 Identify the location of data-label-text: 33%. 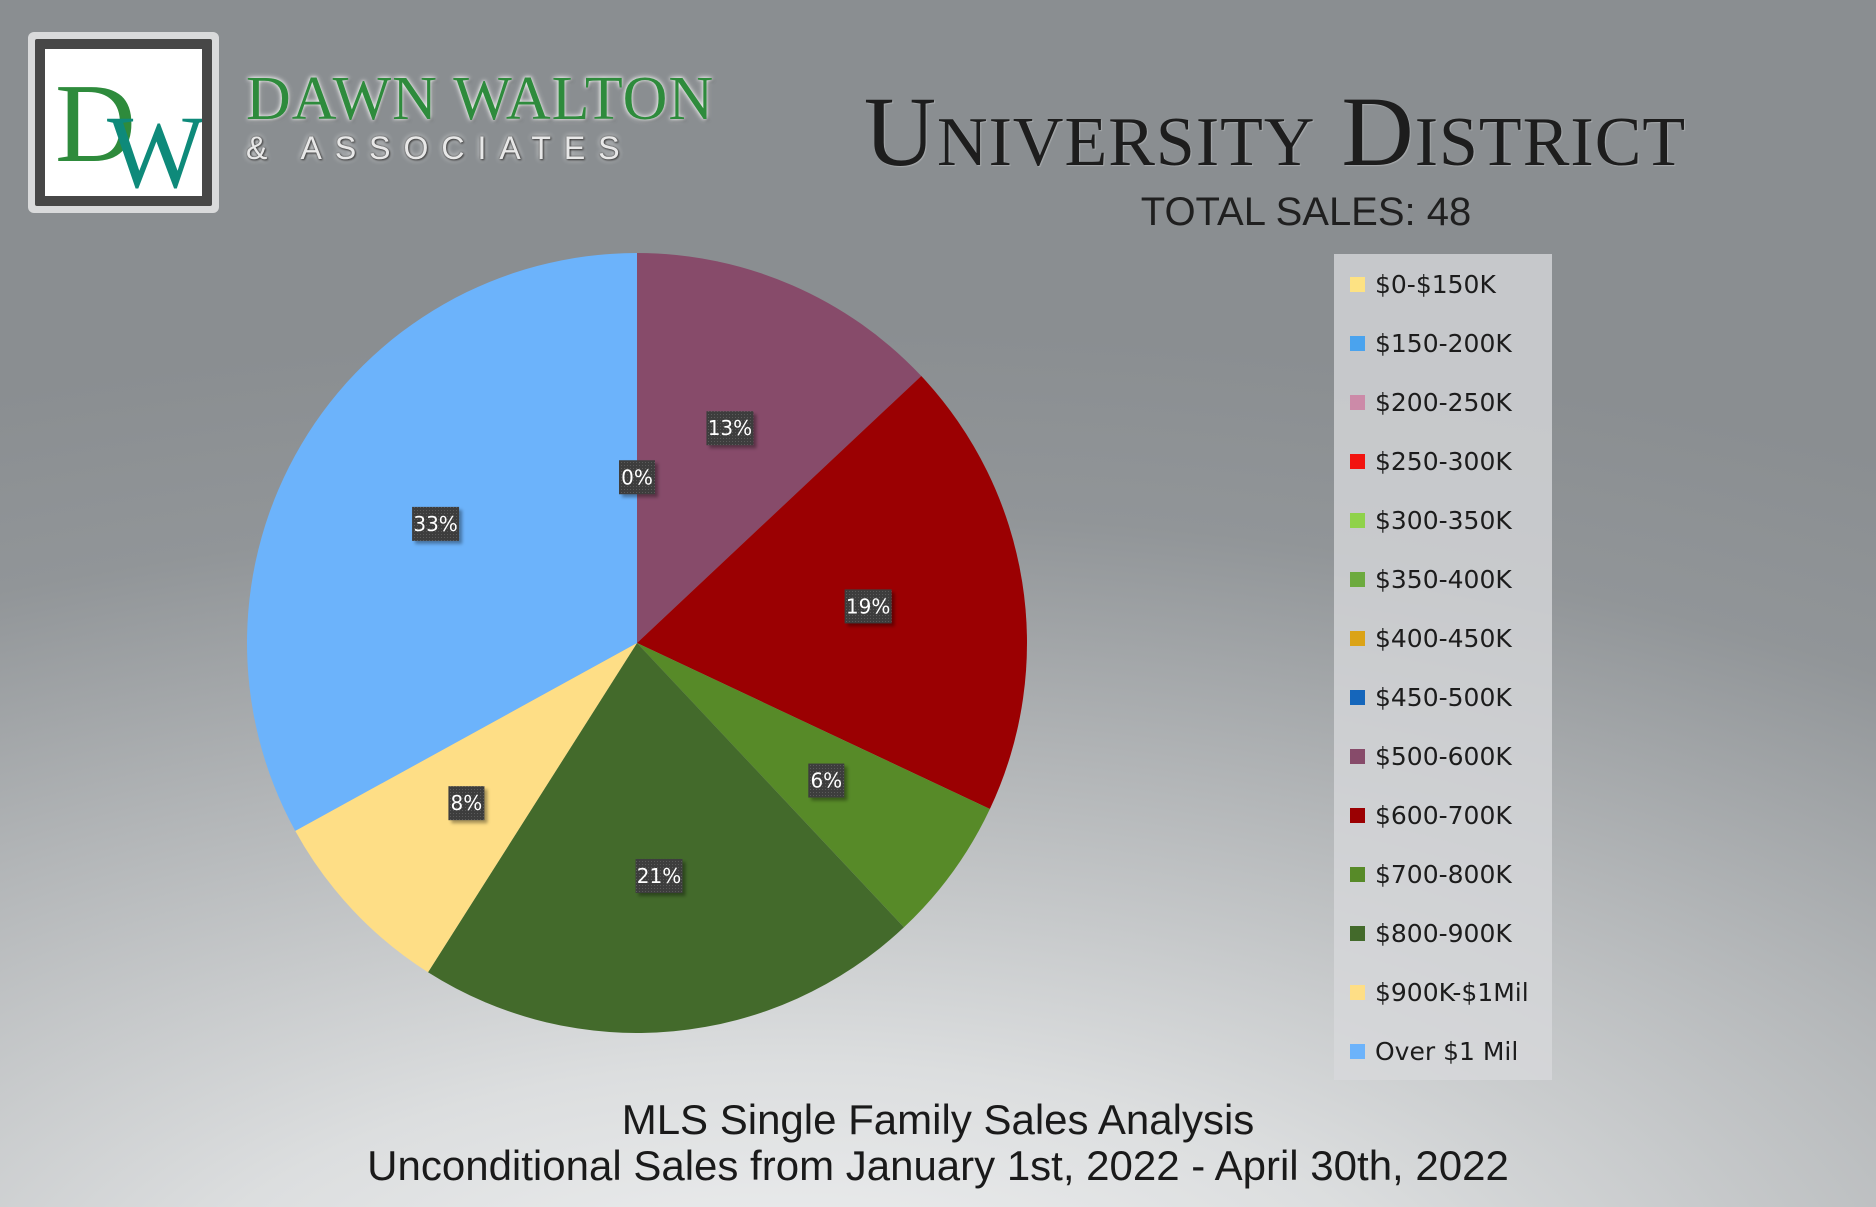
(435, 524).